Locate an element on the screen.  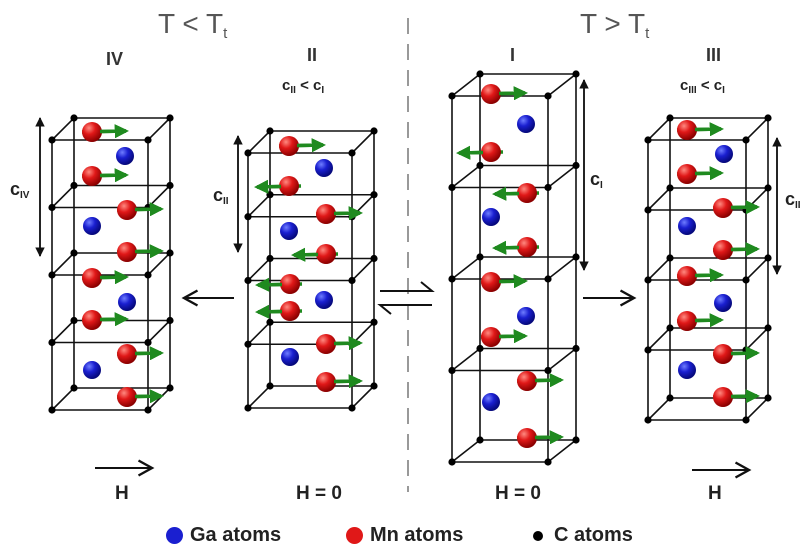
s1-5-mn-atom is located at coordinates (491, 337).